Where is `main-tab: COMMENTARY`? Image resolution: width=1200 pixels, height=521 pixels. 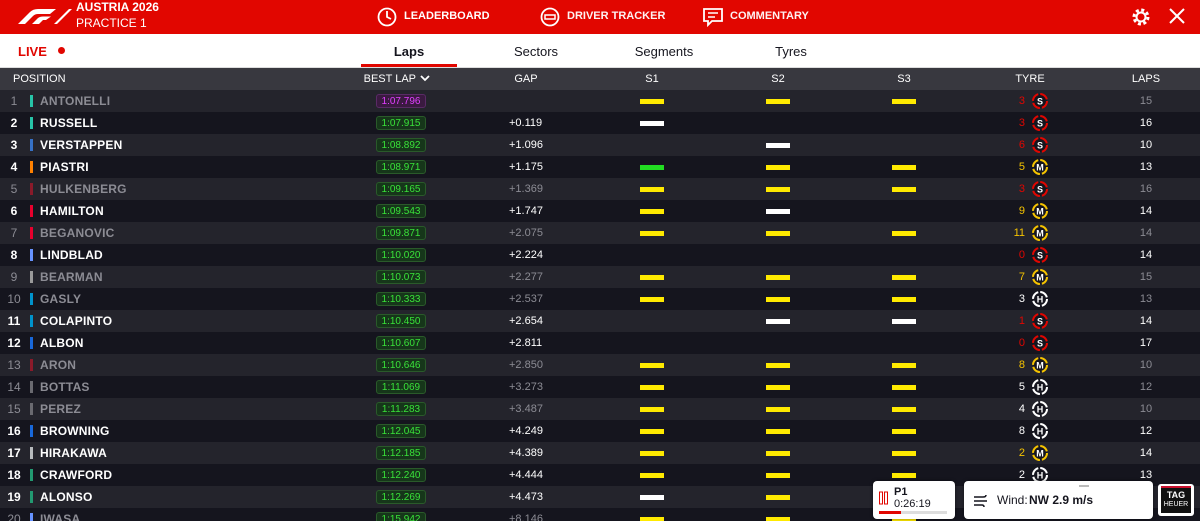 main-tab: COMMENTARY is located at coordinates (769, 16).